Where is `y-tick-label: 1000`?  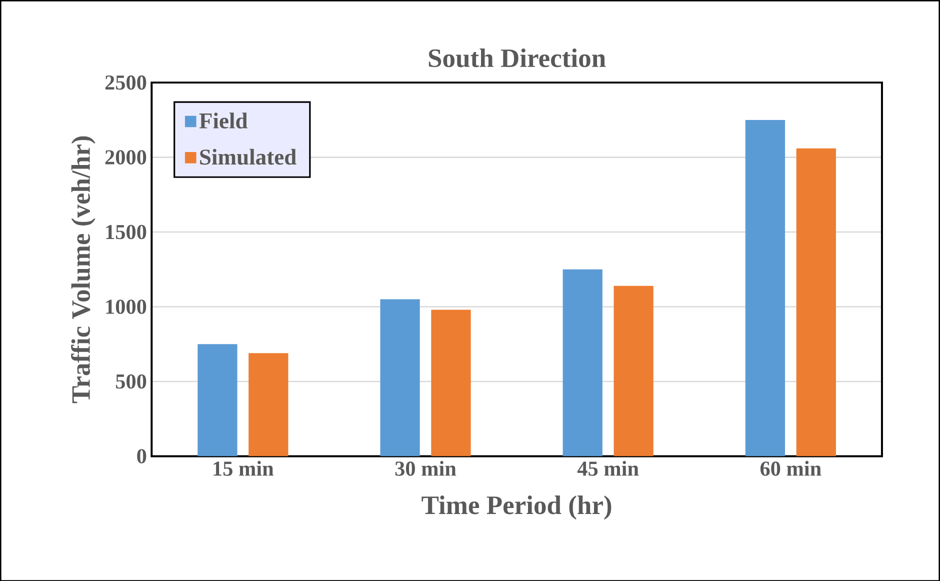
y-tick-label: 1000 is located at coordinates (126, 306).